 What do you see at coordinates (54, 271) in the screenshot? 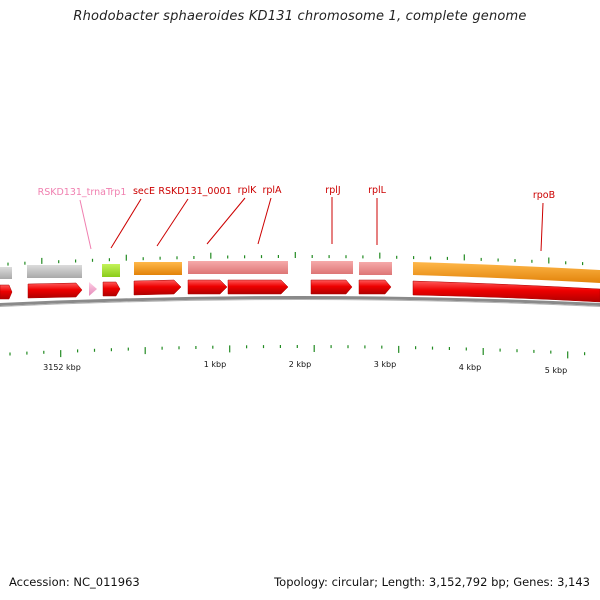
I see `feature-grey` at bounding box center [54, 271].